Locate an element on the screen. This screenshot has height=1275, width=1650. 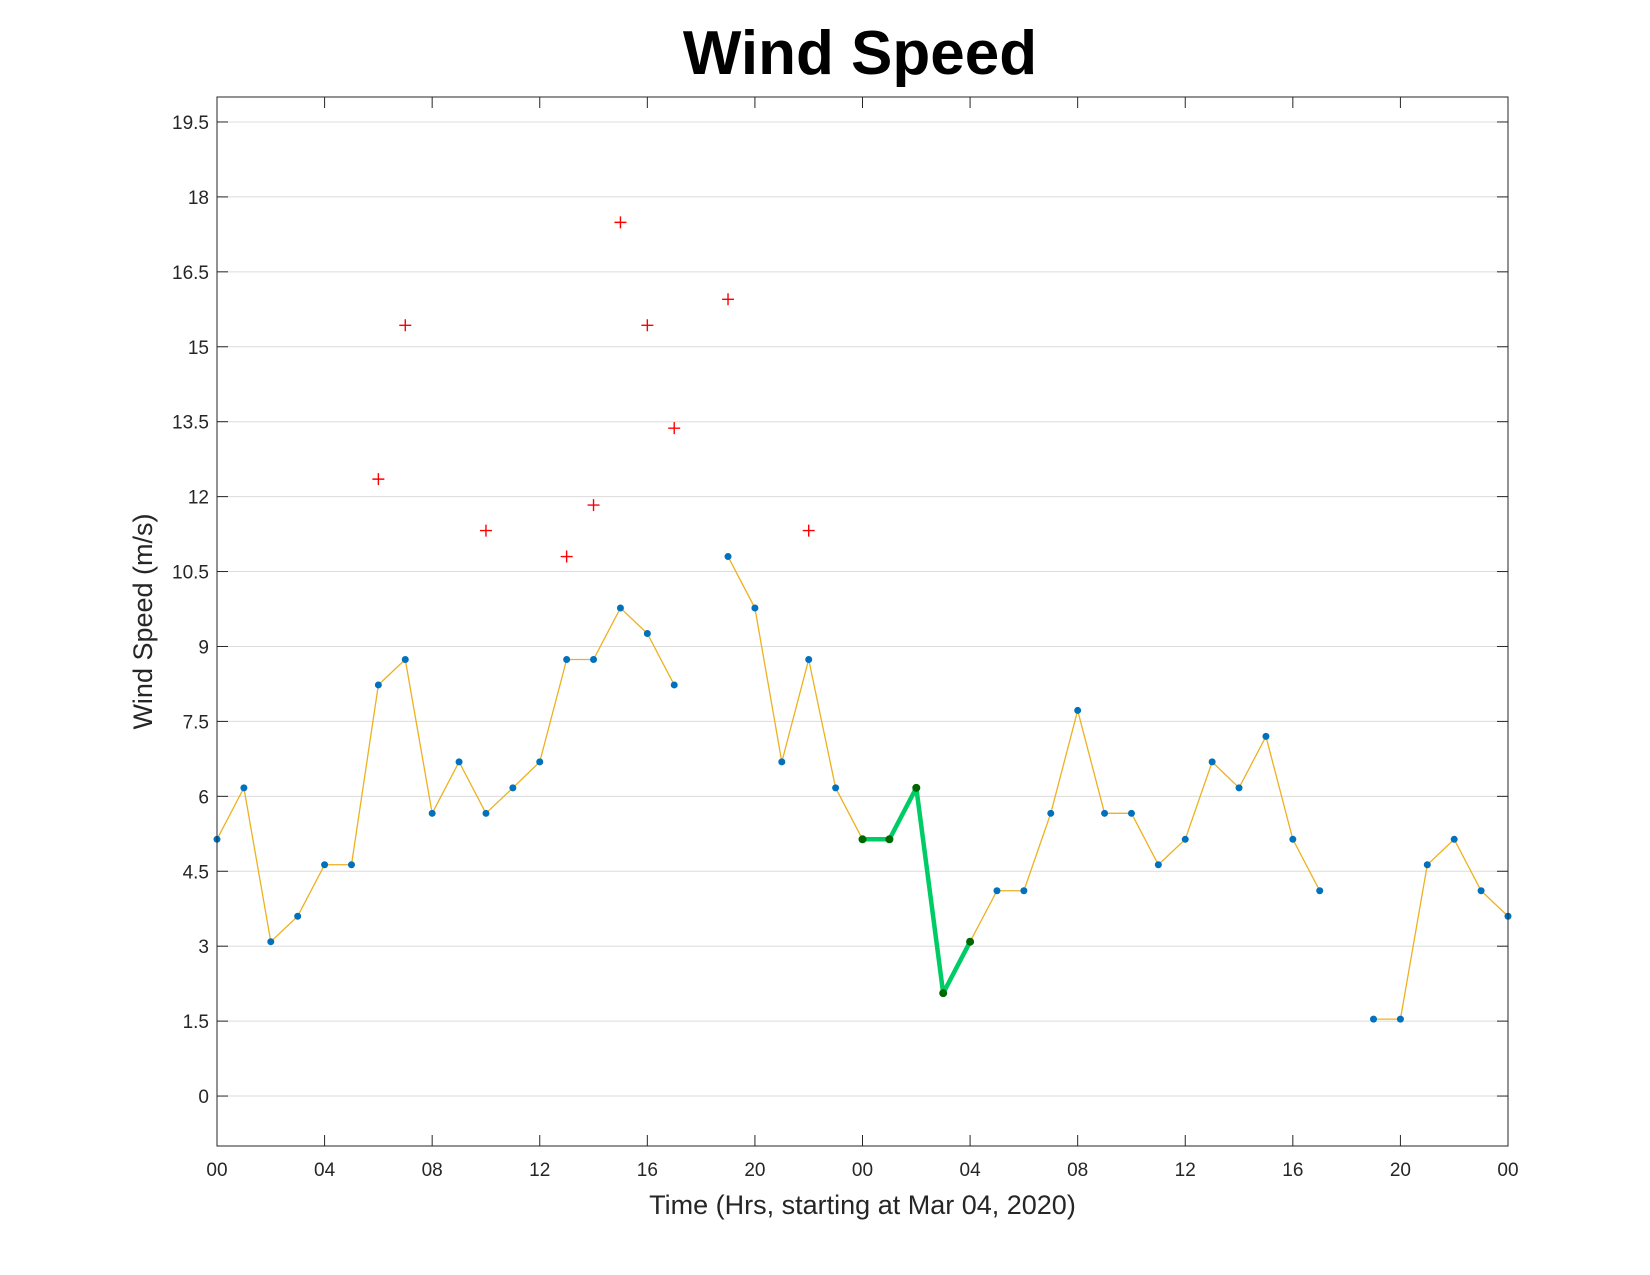
y-tick-label: 16.5 is located at coordinates (190, 273).